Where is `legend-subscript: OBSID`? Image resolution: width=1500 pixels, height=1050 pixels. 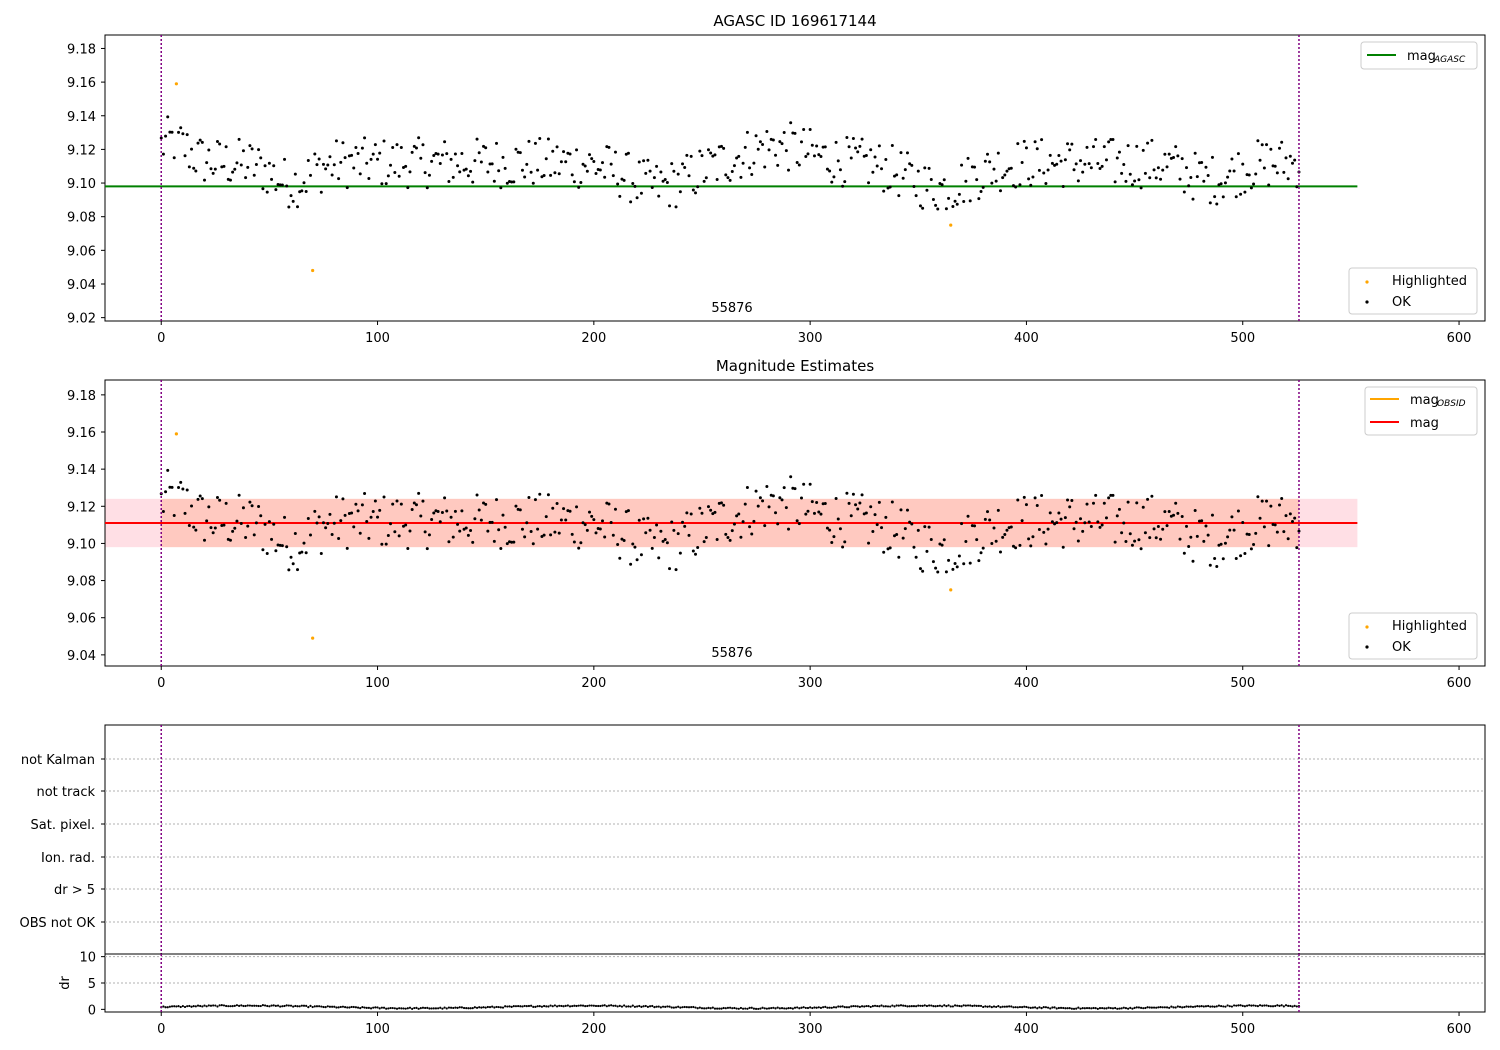
legend-subscript: OBSID is located at coordinates (1451, 404).